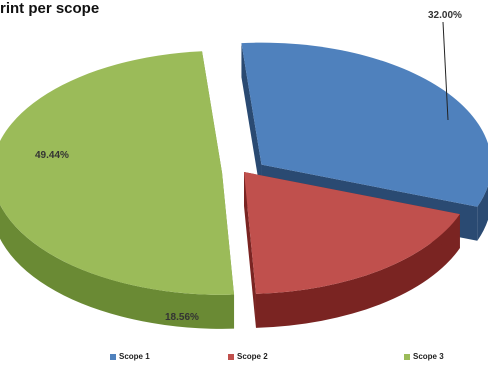 The image size is (488, 366). What do you see at coordinates (357, 271) in the screenshot?
I see `scope-2-side` at bounding box center [357, 271].